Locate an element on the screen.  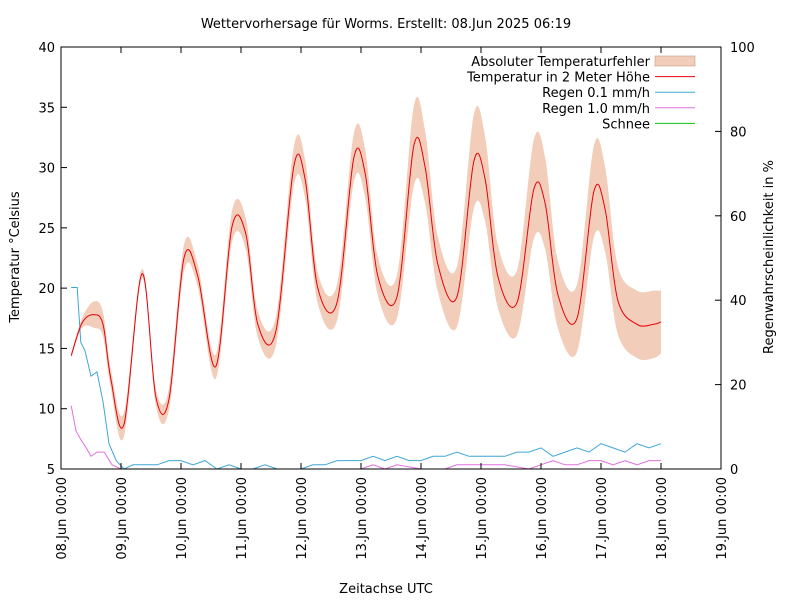
y2-tick-label: 40 is located at coordinates (738, 301).